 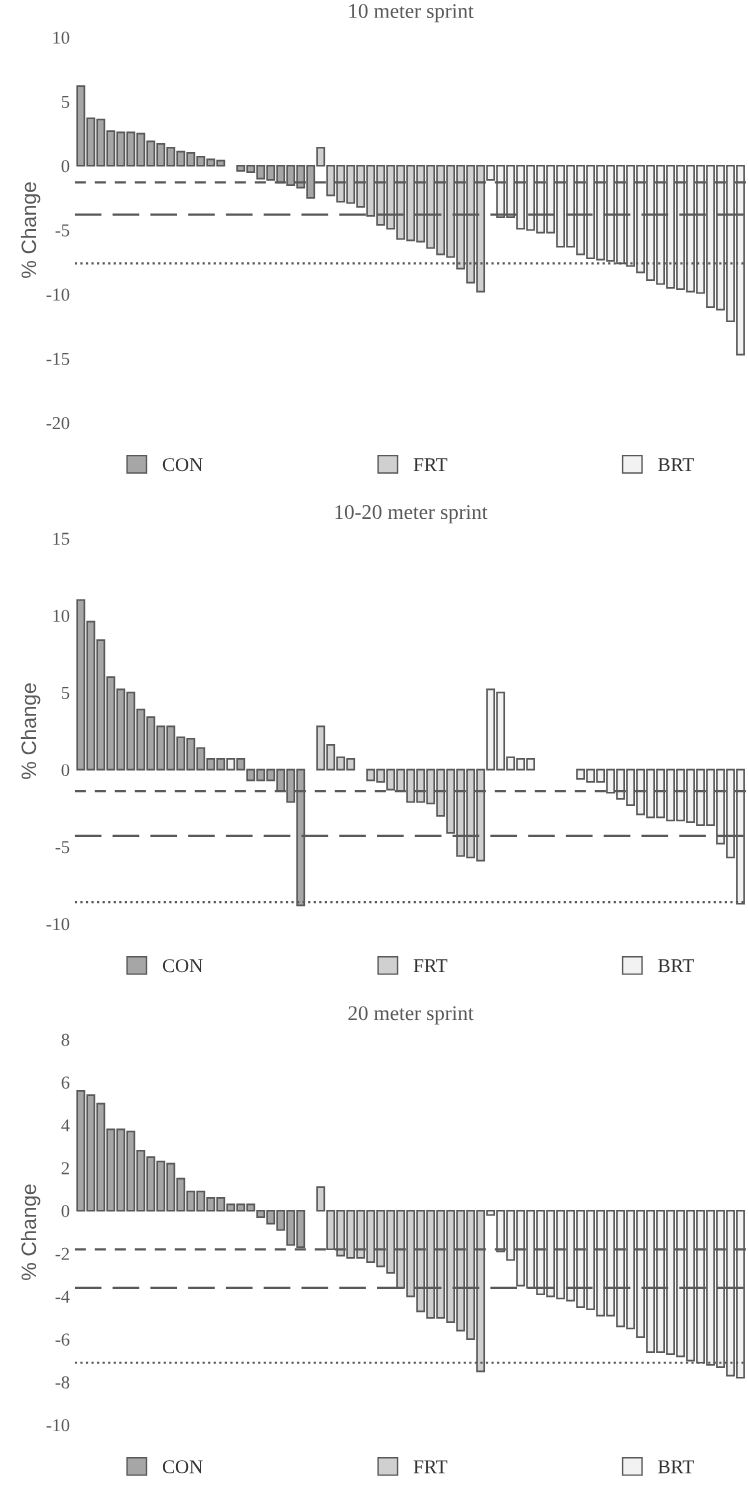 What do you see at coordinates (411, 514) in the screenshot?
I see `chart-title: 10-20 meter sprint` at bounding box center [411, 514].